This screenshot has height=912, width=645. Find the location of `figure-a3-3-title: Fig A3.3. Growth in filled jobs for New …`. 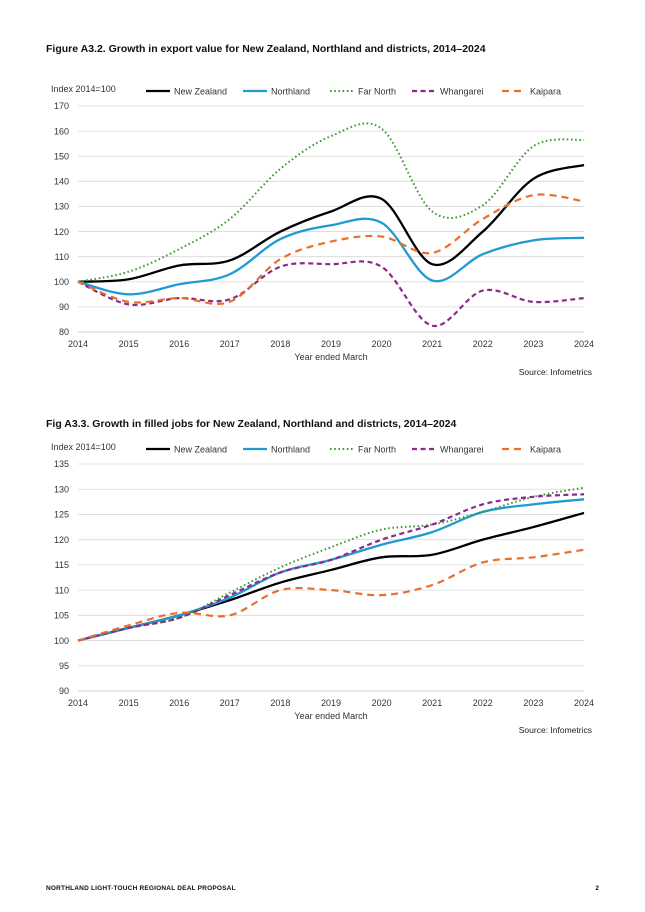

figure-a3-3-title: Fig A3.3. Growth in filled jobs for New … is located at coordinates (251, 424).